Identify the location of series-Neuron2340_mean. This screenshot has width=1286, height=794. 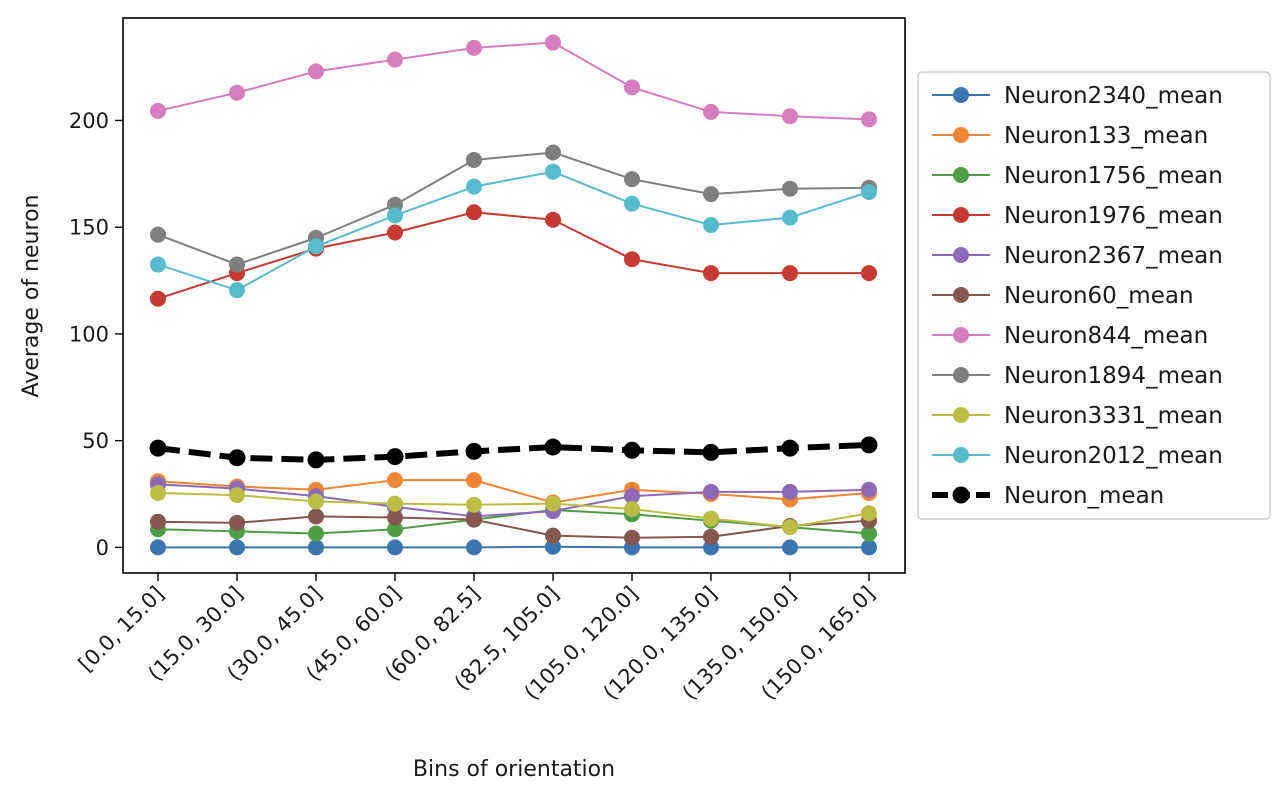
(513, 547).